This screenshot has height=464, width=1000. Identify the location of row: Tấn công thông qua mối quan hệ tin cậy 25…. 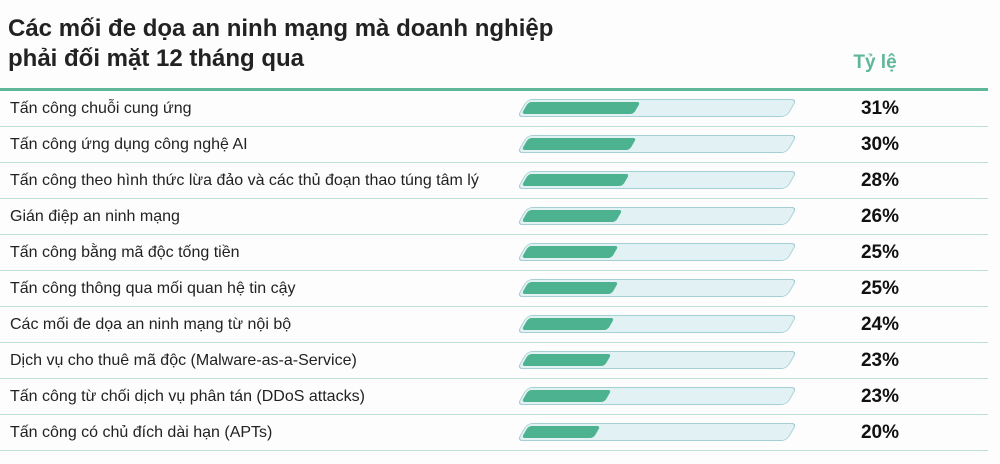
(494, 289).